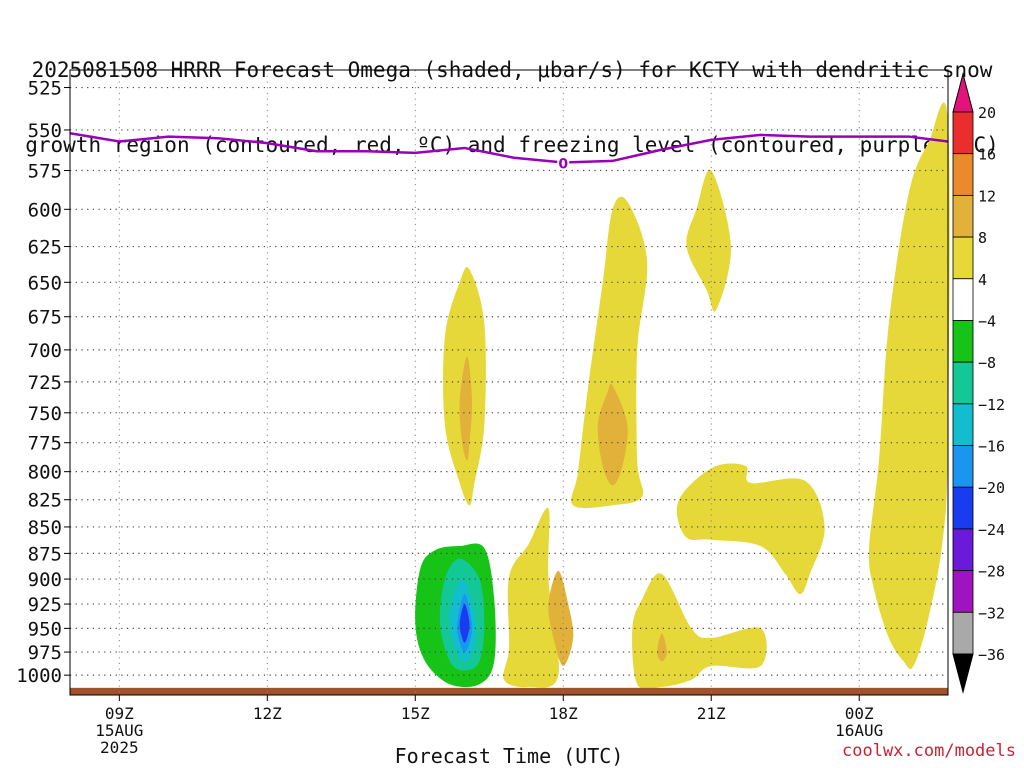 This screenshot has height=768, width=1024. I want to click on colorbar-label: −24, so click(991, 530).